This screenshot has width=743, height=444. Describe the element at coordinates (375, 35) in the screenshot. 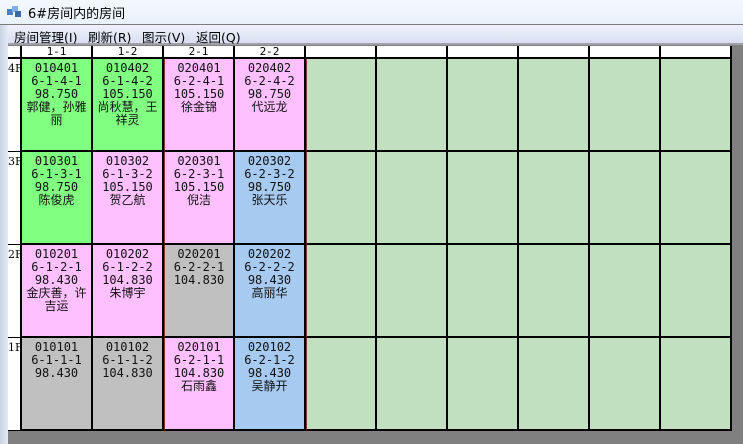

I see `menu-bar: 房间管理(I) 刷新(R) 图示(V) 返回(Q)` at that location.